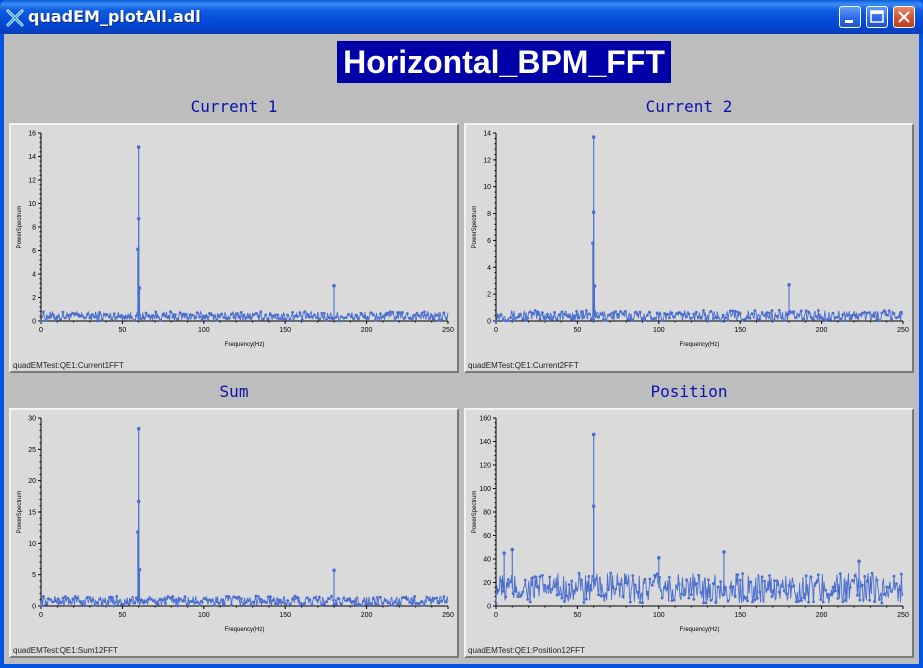 The height and width of the screenshot is (668, 923). I want to click on y-tick-label: 60, so click(487, 536).